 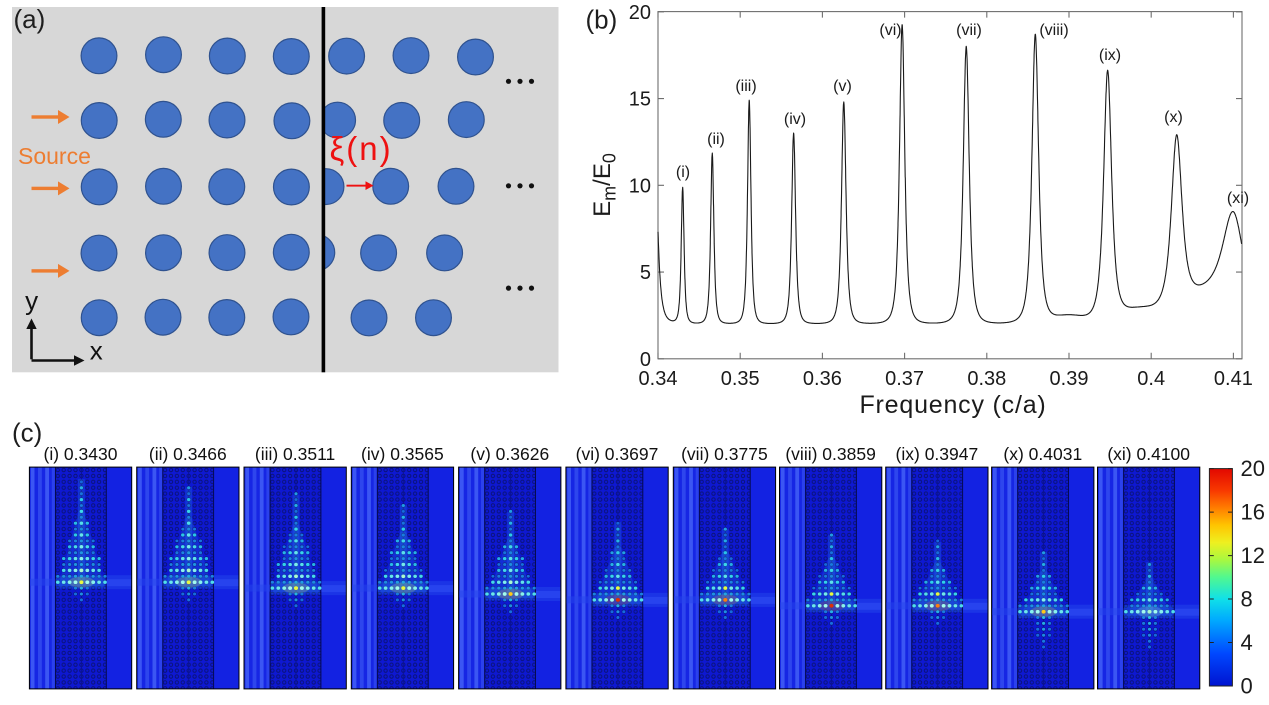 I want to click on svg-text: (ii) 0.3466, so click(x=188, y=454).